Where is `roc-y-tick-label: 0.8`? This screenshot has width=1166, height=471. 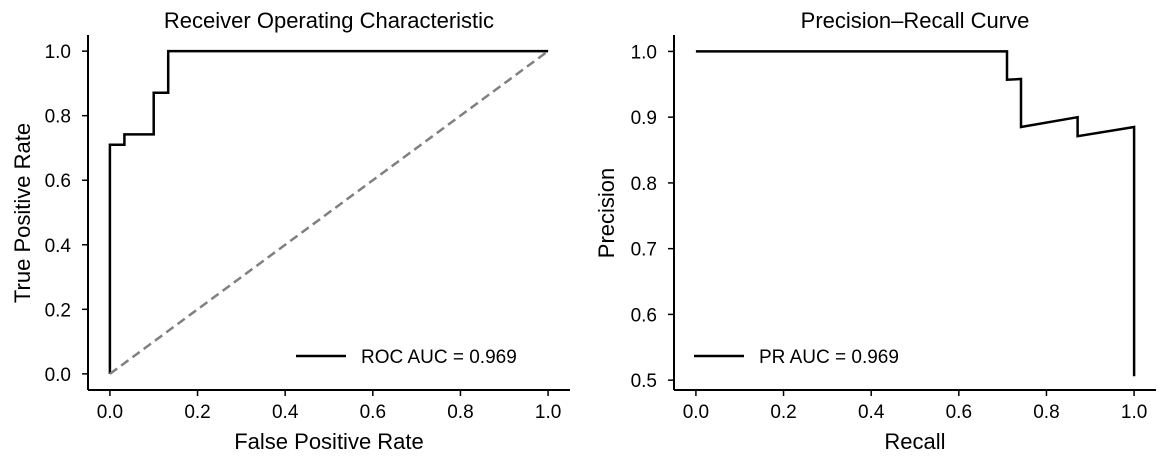 roc-y-tick-label: 0.8 is located at coordinates (58, 117).